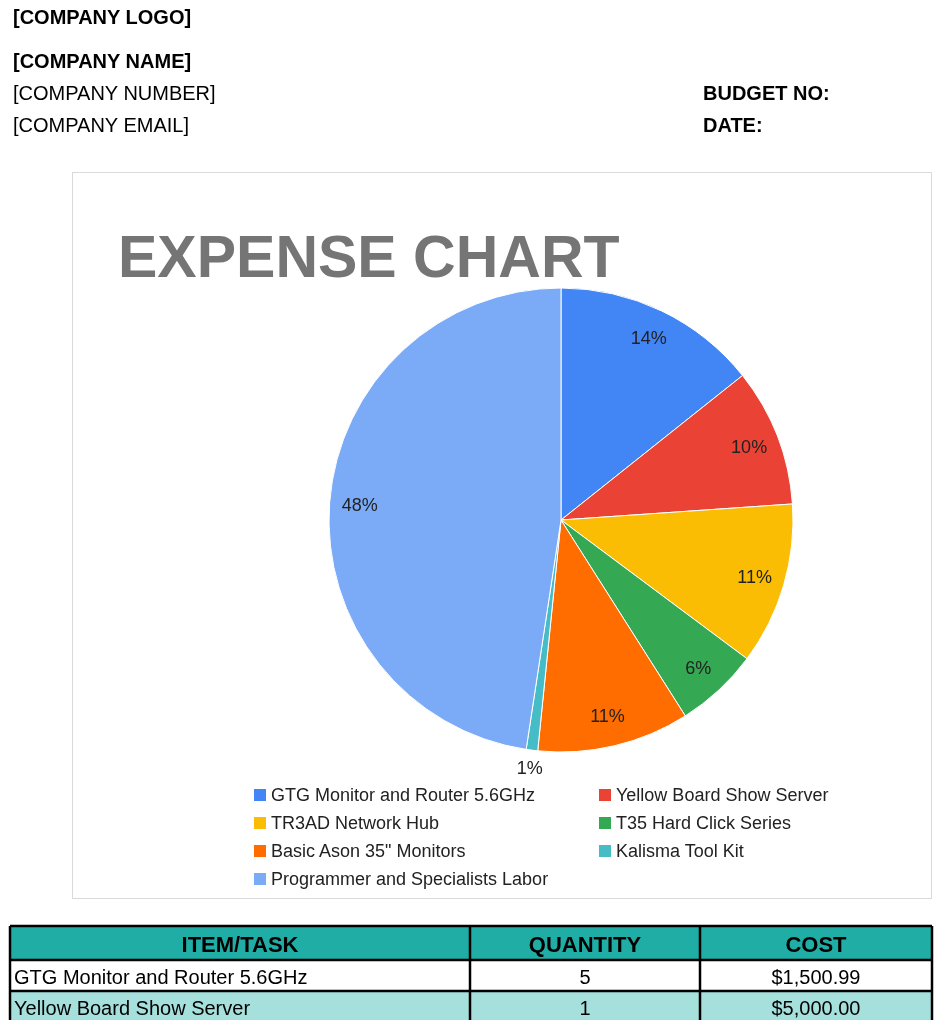  Describe the element at coordinates (680, 851) in the screenshot. I see `legend-label: Kalisma Tool Kit` at that location.